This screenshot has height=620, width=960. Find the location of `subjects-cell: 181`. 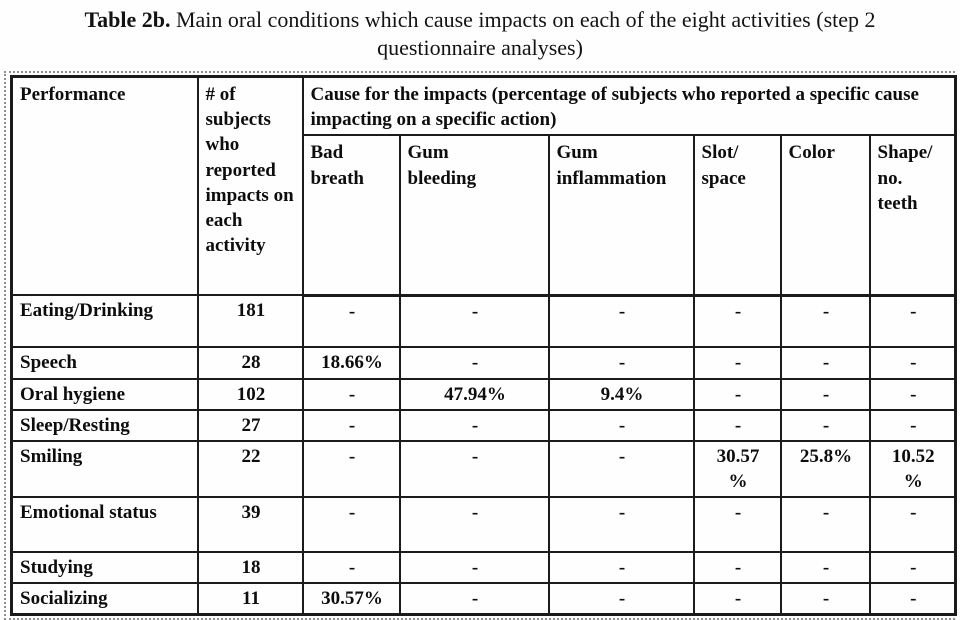

subjects-cell: 181 is located at coordinates (250, 321).